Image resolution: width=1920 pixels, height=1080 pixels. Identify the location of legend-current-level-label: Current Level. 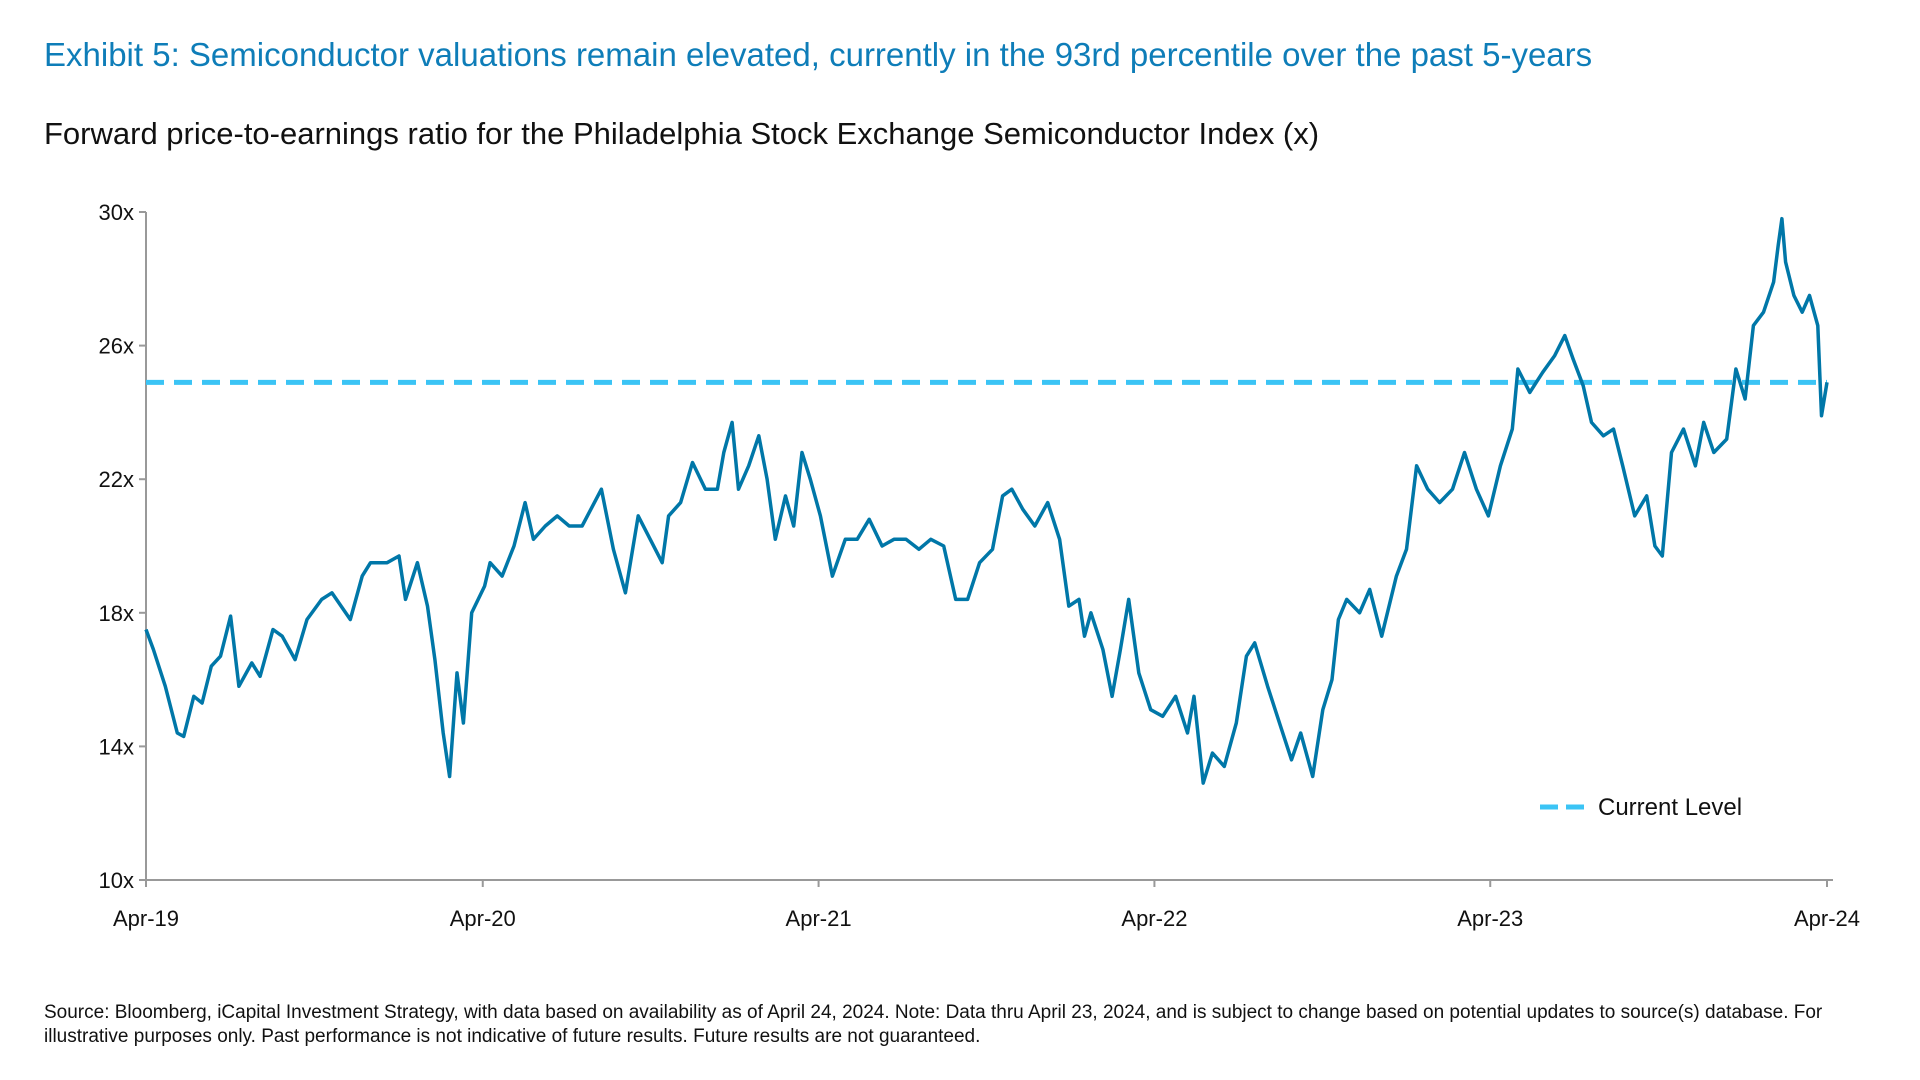
(1670, 807).